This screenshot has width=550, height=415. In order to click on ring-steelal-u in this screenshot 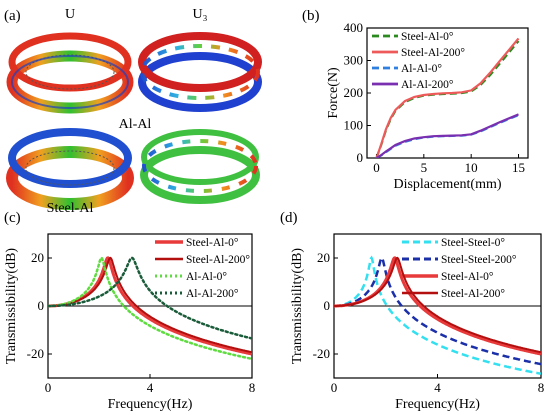, I will do `click(70, 169)`.